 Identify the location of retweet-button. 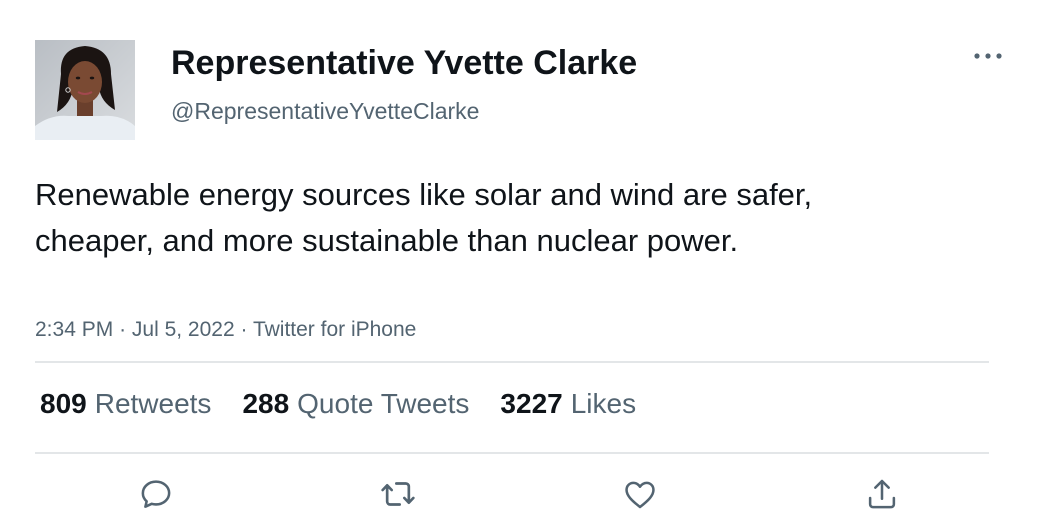
(398, 494).